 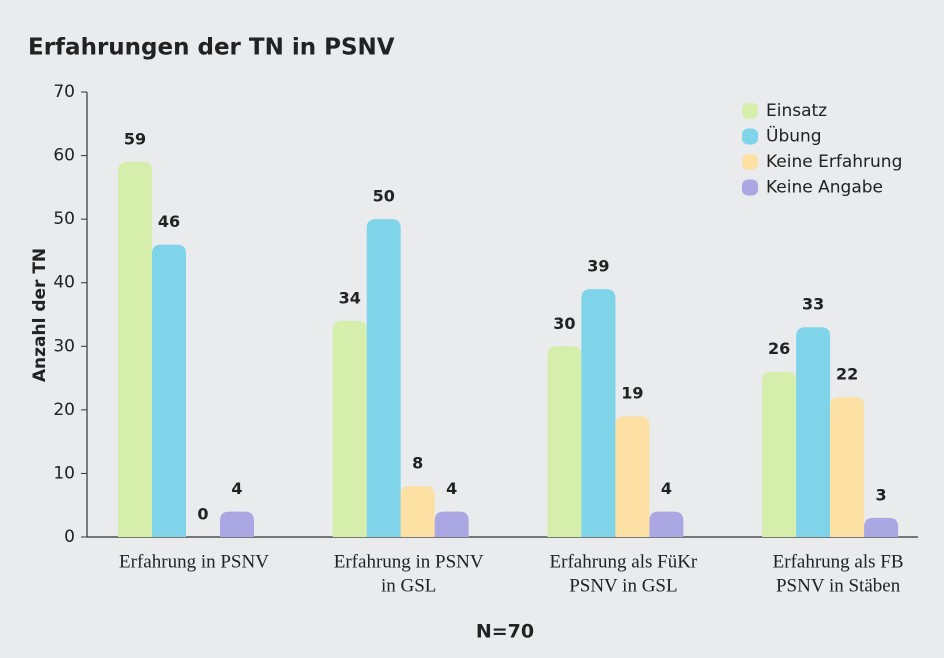 What do you see at coordinates (632, 393) in the screenshot?
I see `value-label: 19` at bounding box center [632, 393].